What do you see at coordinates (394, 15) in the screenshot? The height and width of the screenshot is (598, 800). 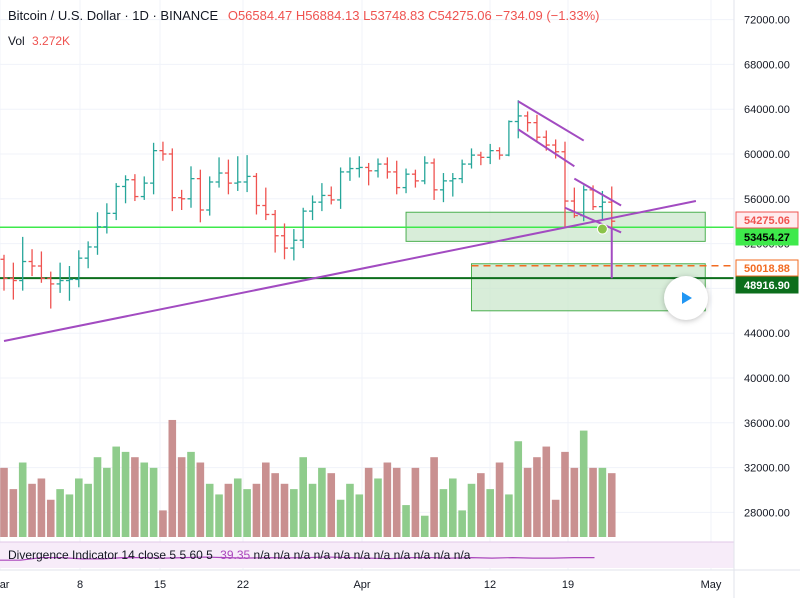 I see `low-value: L53748.83` at bounding box center [394, 15].